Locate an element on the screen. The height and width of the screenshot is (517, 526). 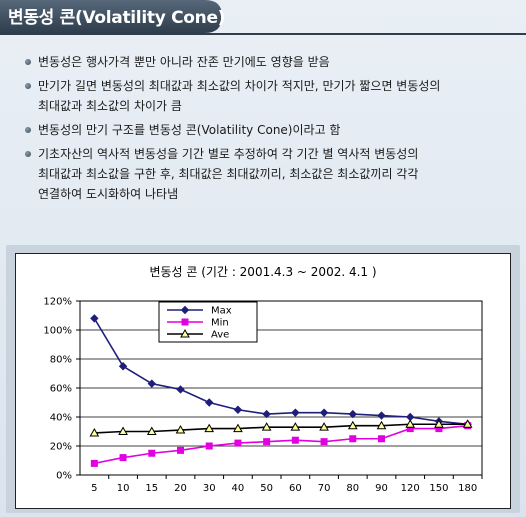
x-tick-label: 5 is located at coordinates (94, 488).